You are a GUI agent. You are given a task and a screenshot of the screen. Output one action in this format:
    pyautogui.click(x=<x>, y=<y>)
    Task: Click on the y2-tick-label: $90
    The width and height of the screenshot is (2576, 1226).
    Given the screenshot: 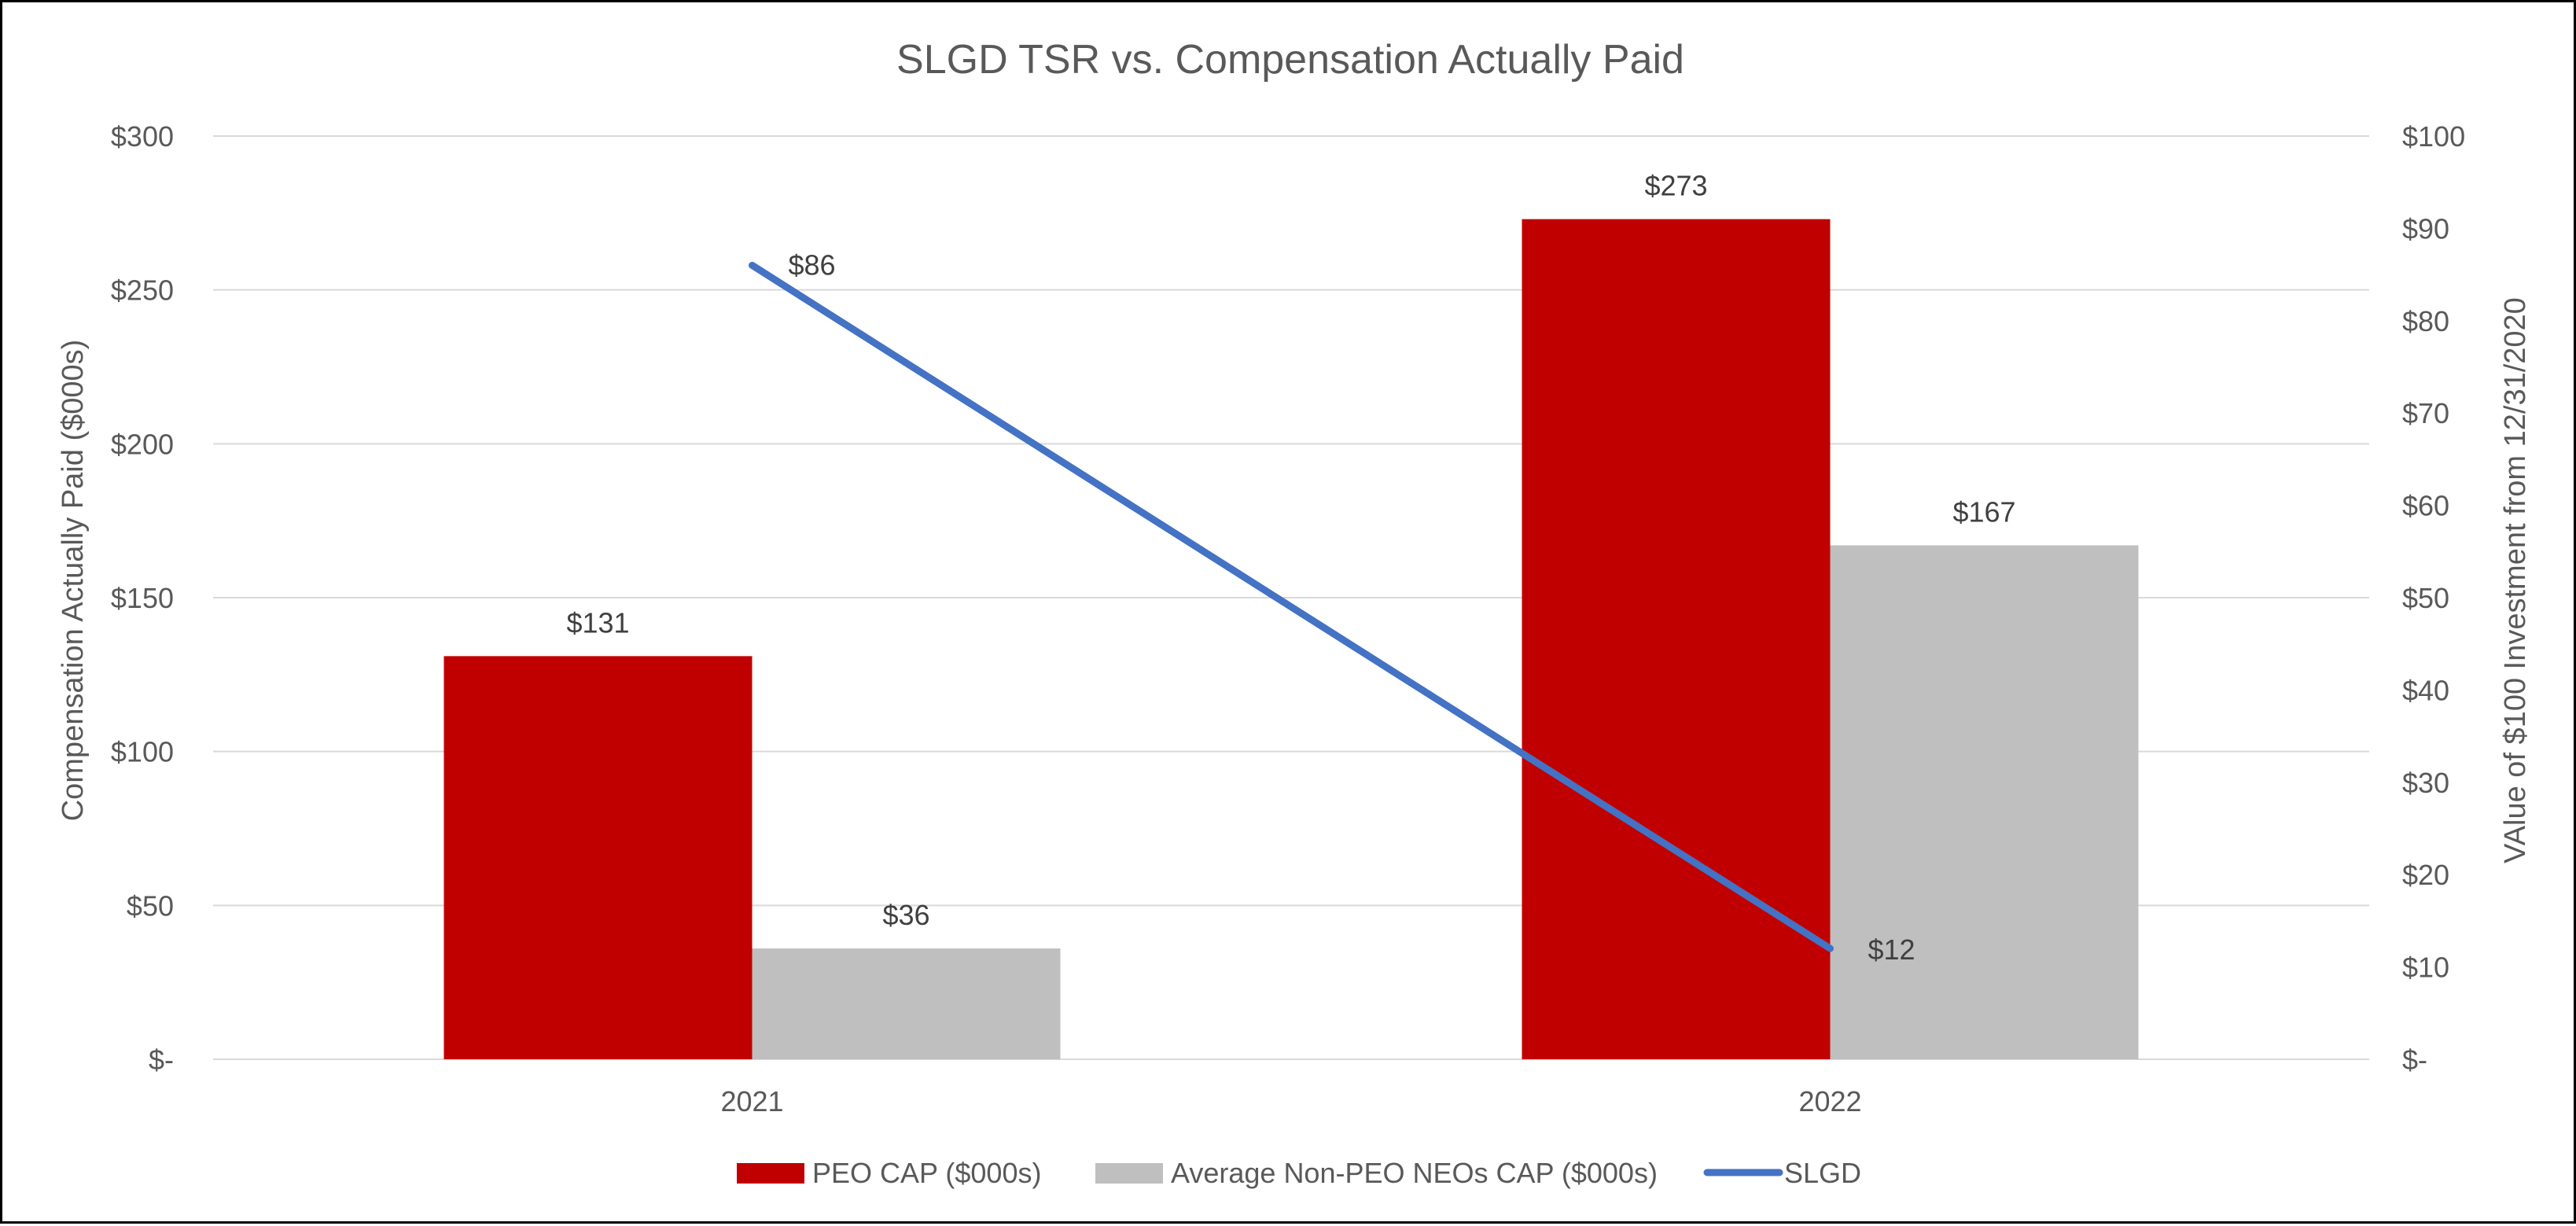 What is the action you would take?
    pyautogui.click(x=2425, y=229)
    